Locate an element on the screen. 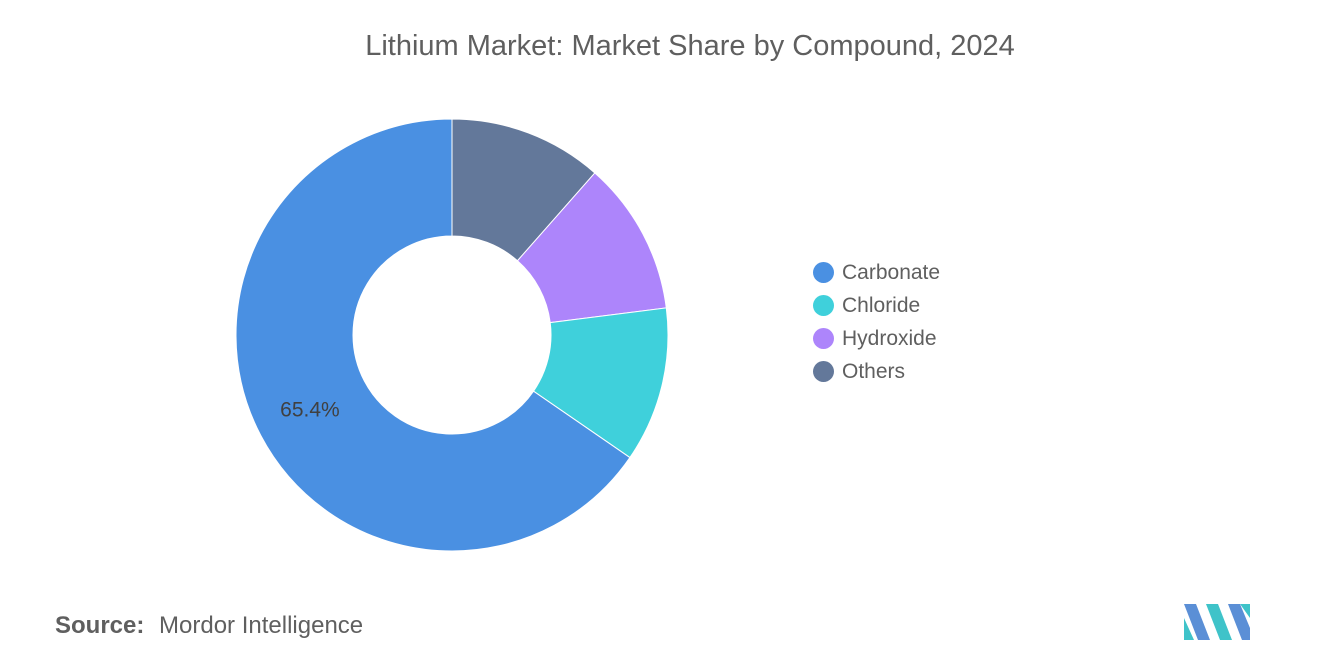  legend-swatch-carbonate is located at coordinates (823, 272).